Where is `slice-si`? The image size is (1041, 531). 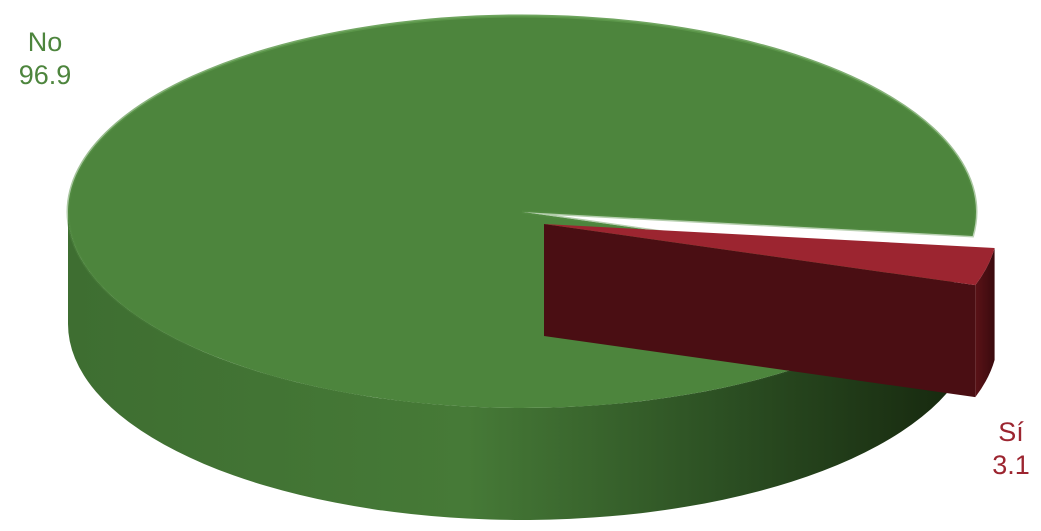
slice-si is located at coordinates (769, 255).